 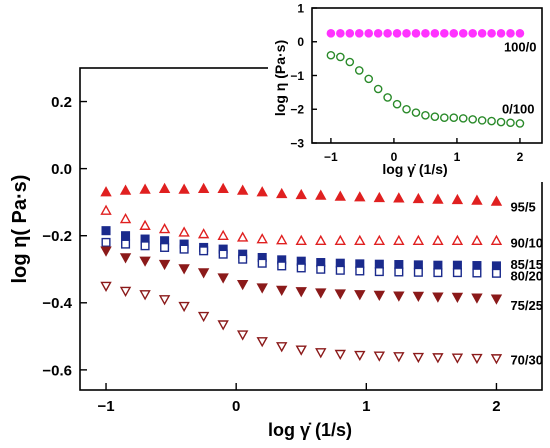 I want to click on y-tick-label: 0.2, so click(x=61, y=102).